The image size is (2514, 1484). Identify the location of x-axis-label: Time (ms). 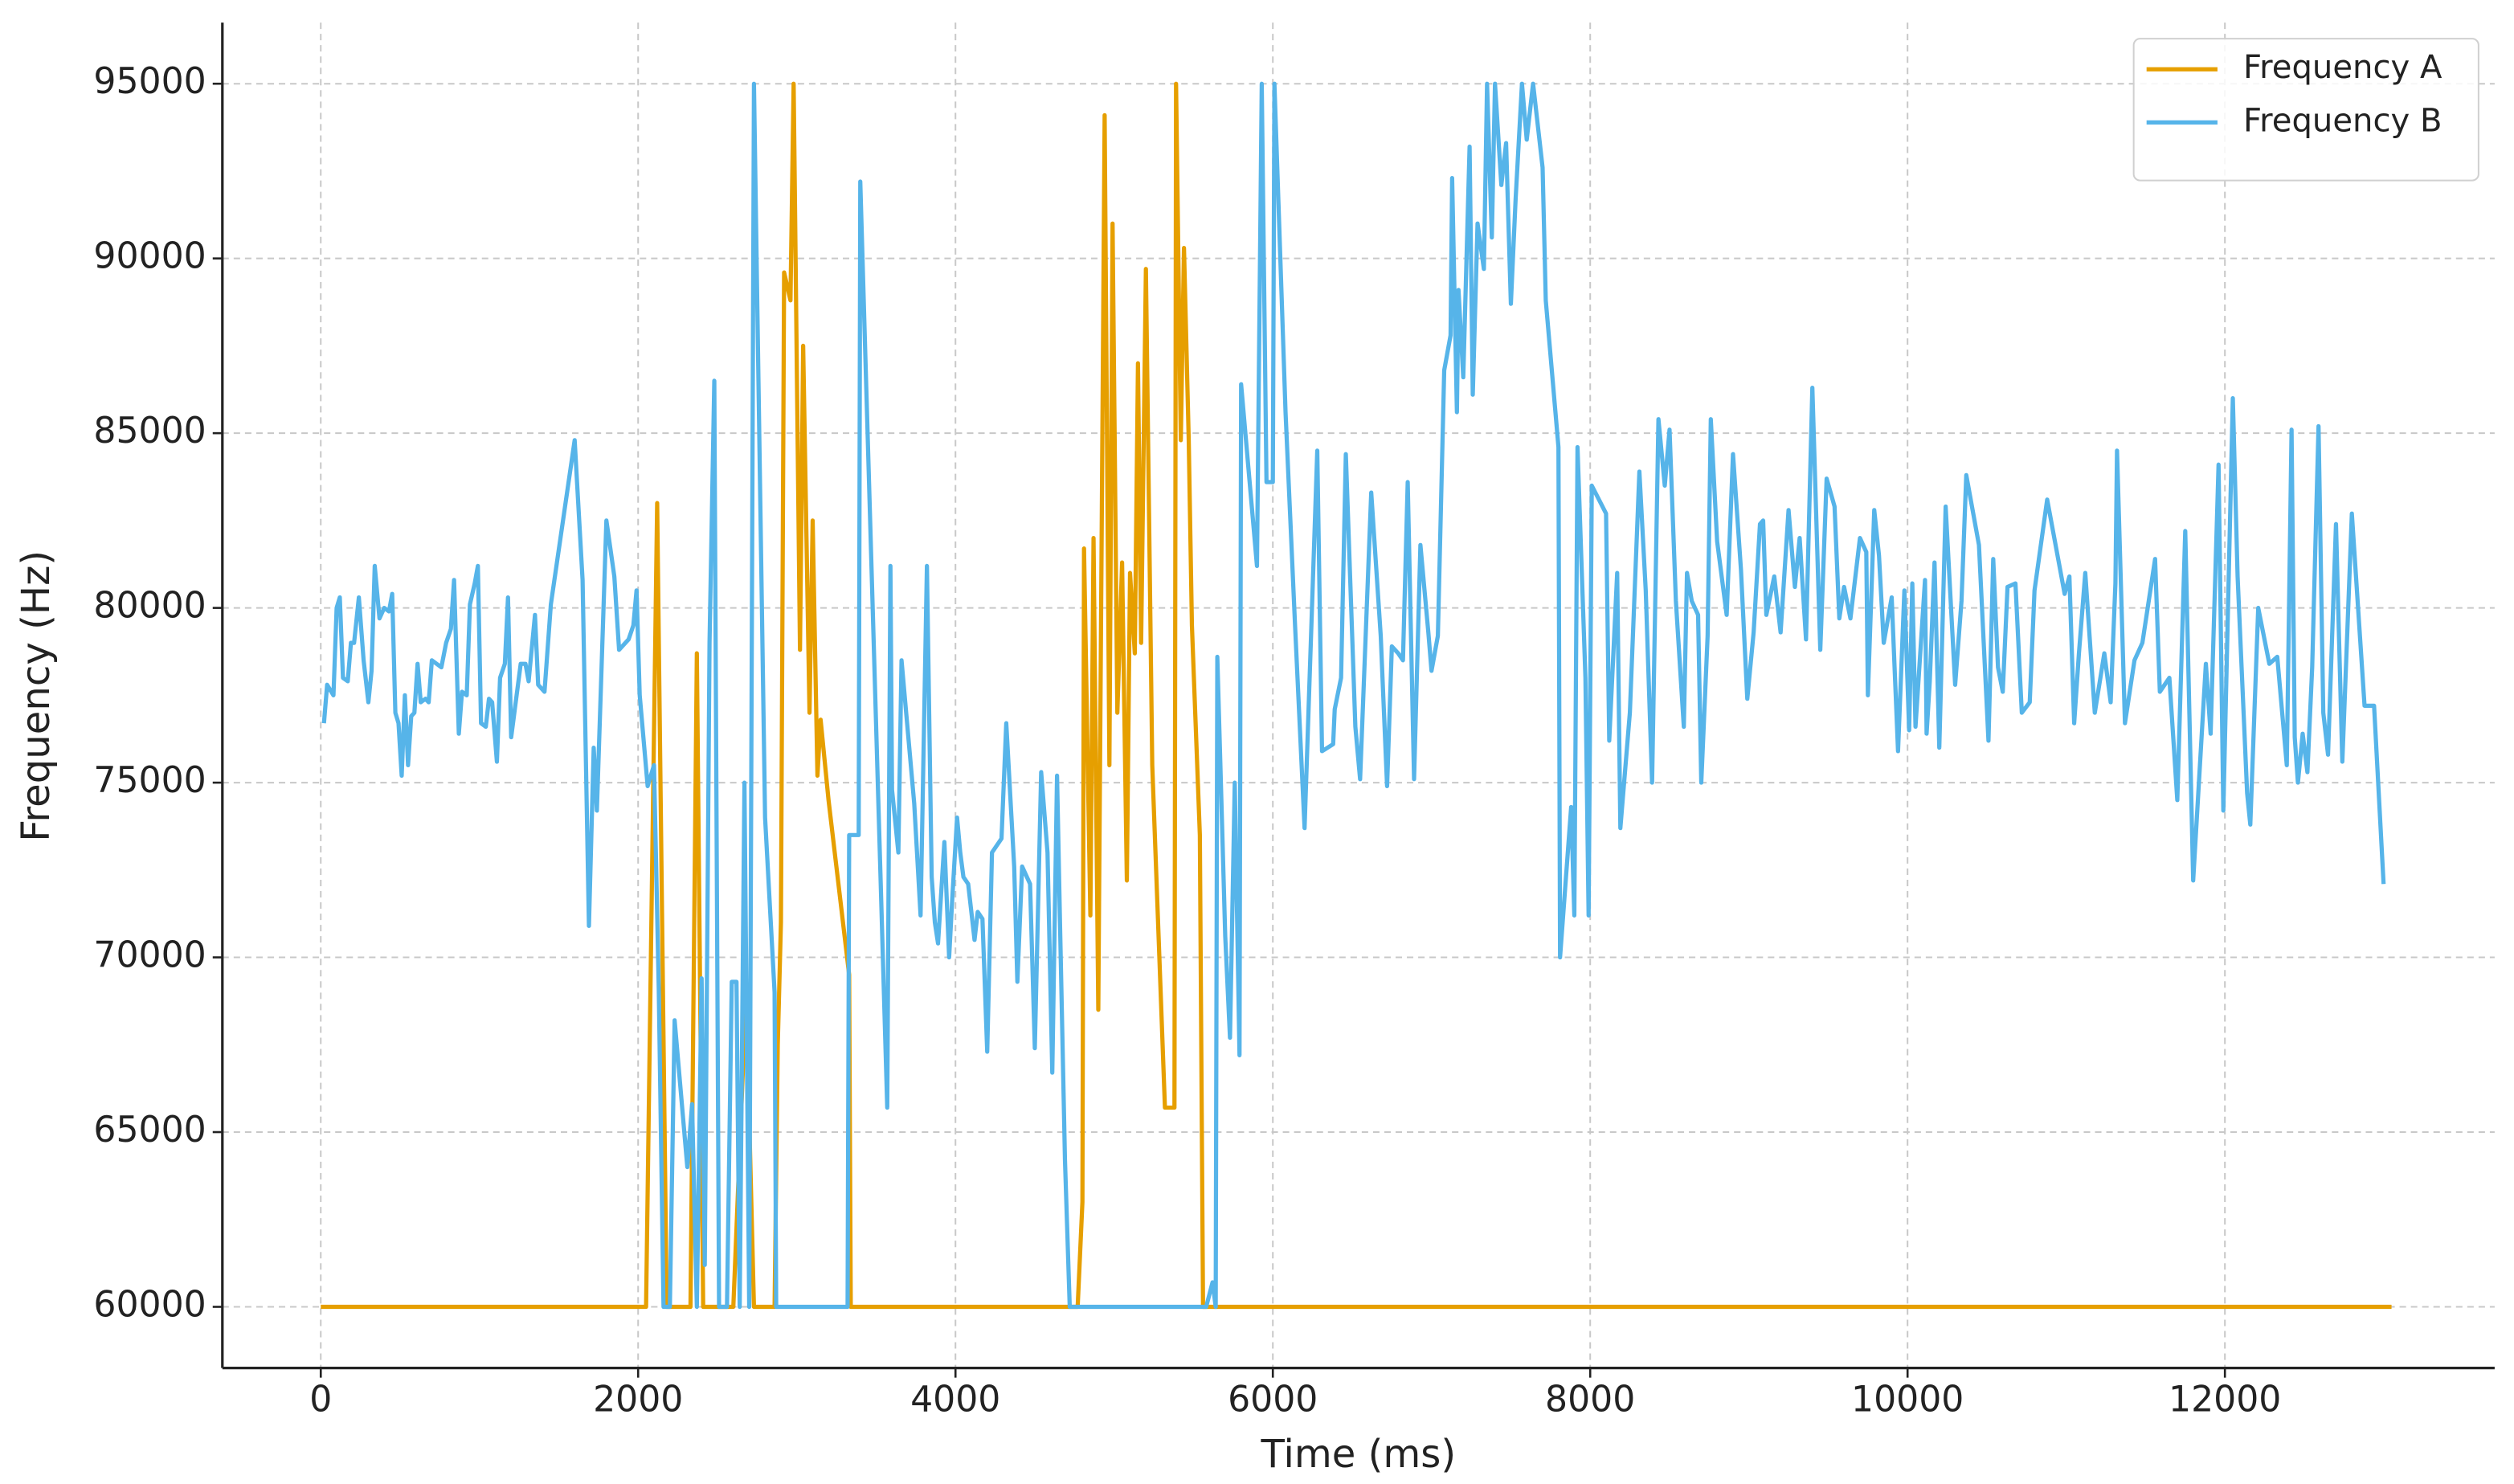
(1359, 1454).